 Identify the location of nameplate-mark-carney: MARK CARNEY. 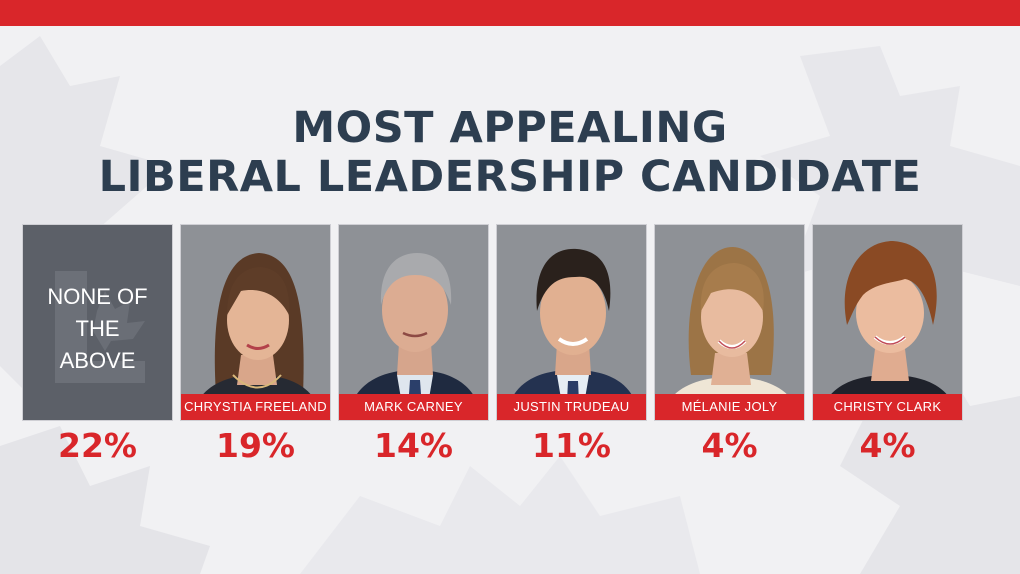
(413, 407).